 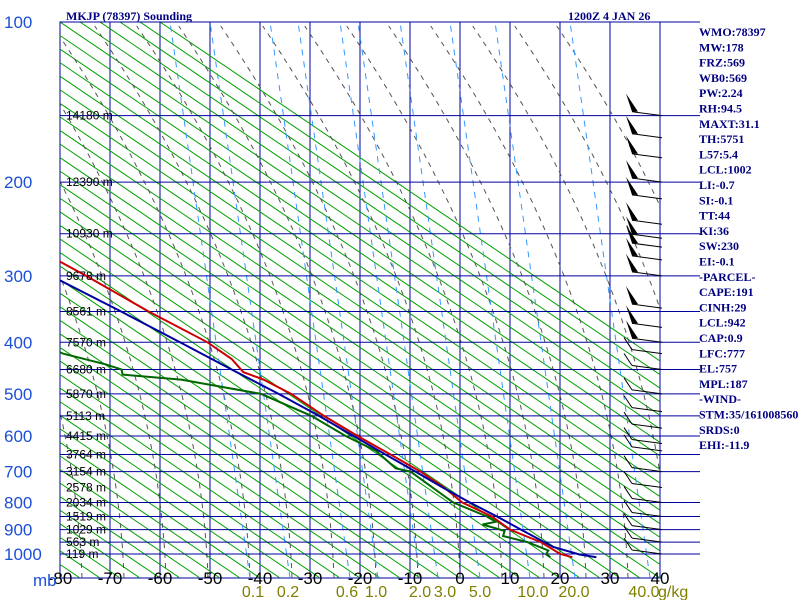 What do you see at coordinates (714, 231) in the screenshot?
I see `index-value: KI:36` at bounding box center [714, 231].